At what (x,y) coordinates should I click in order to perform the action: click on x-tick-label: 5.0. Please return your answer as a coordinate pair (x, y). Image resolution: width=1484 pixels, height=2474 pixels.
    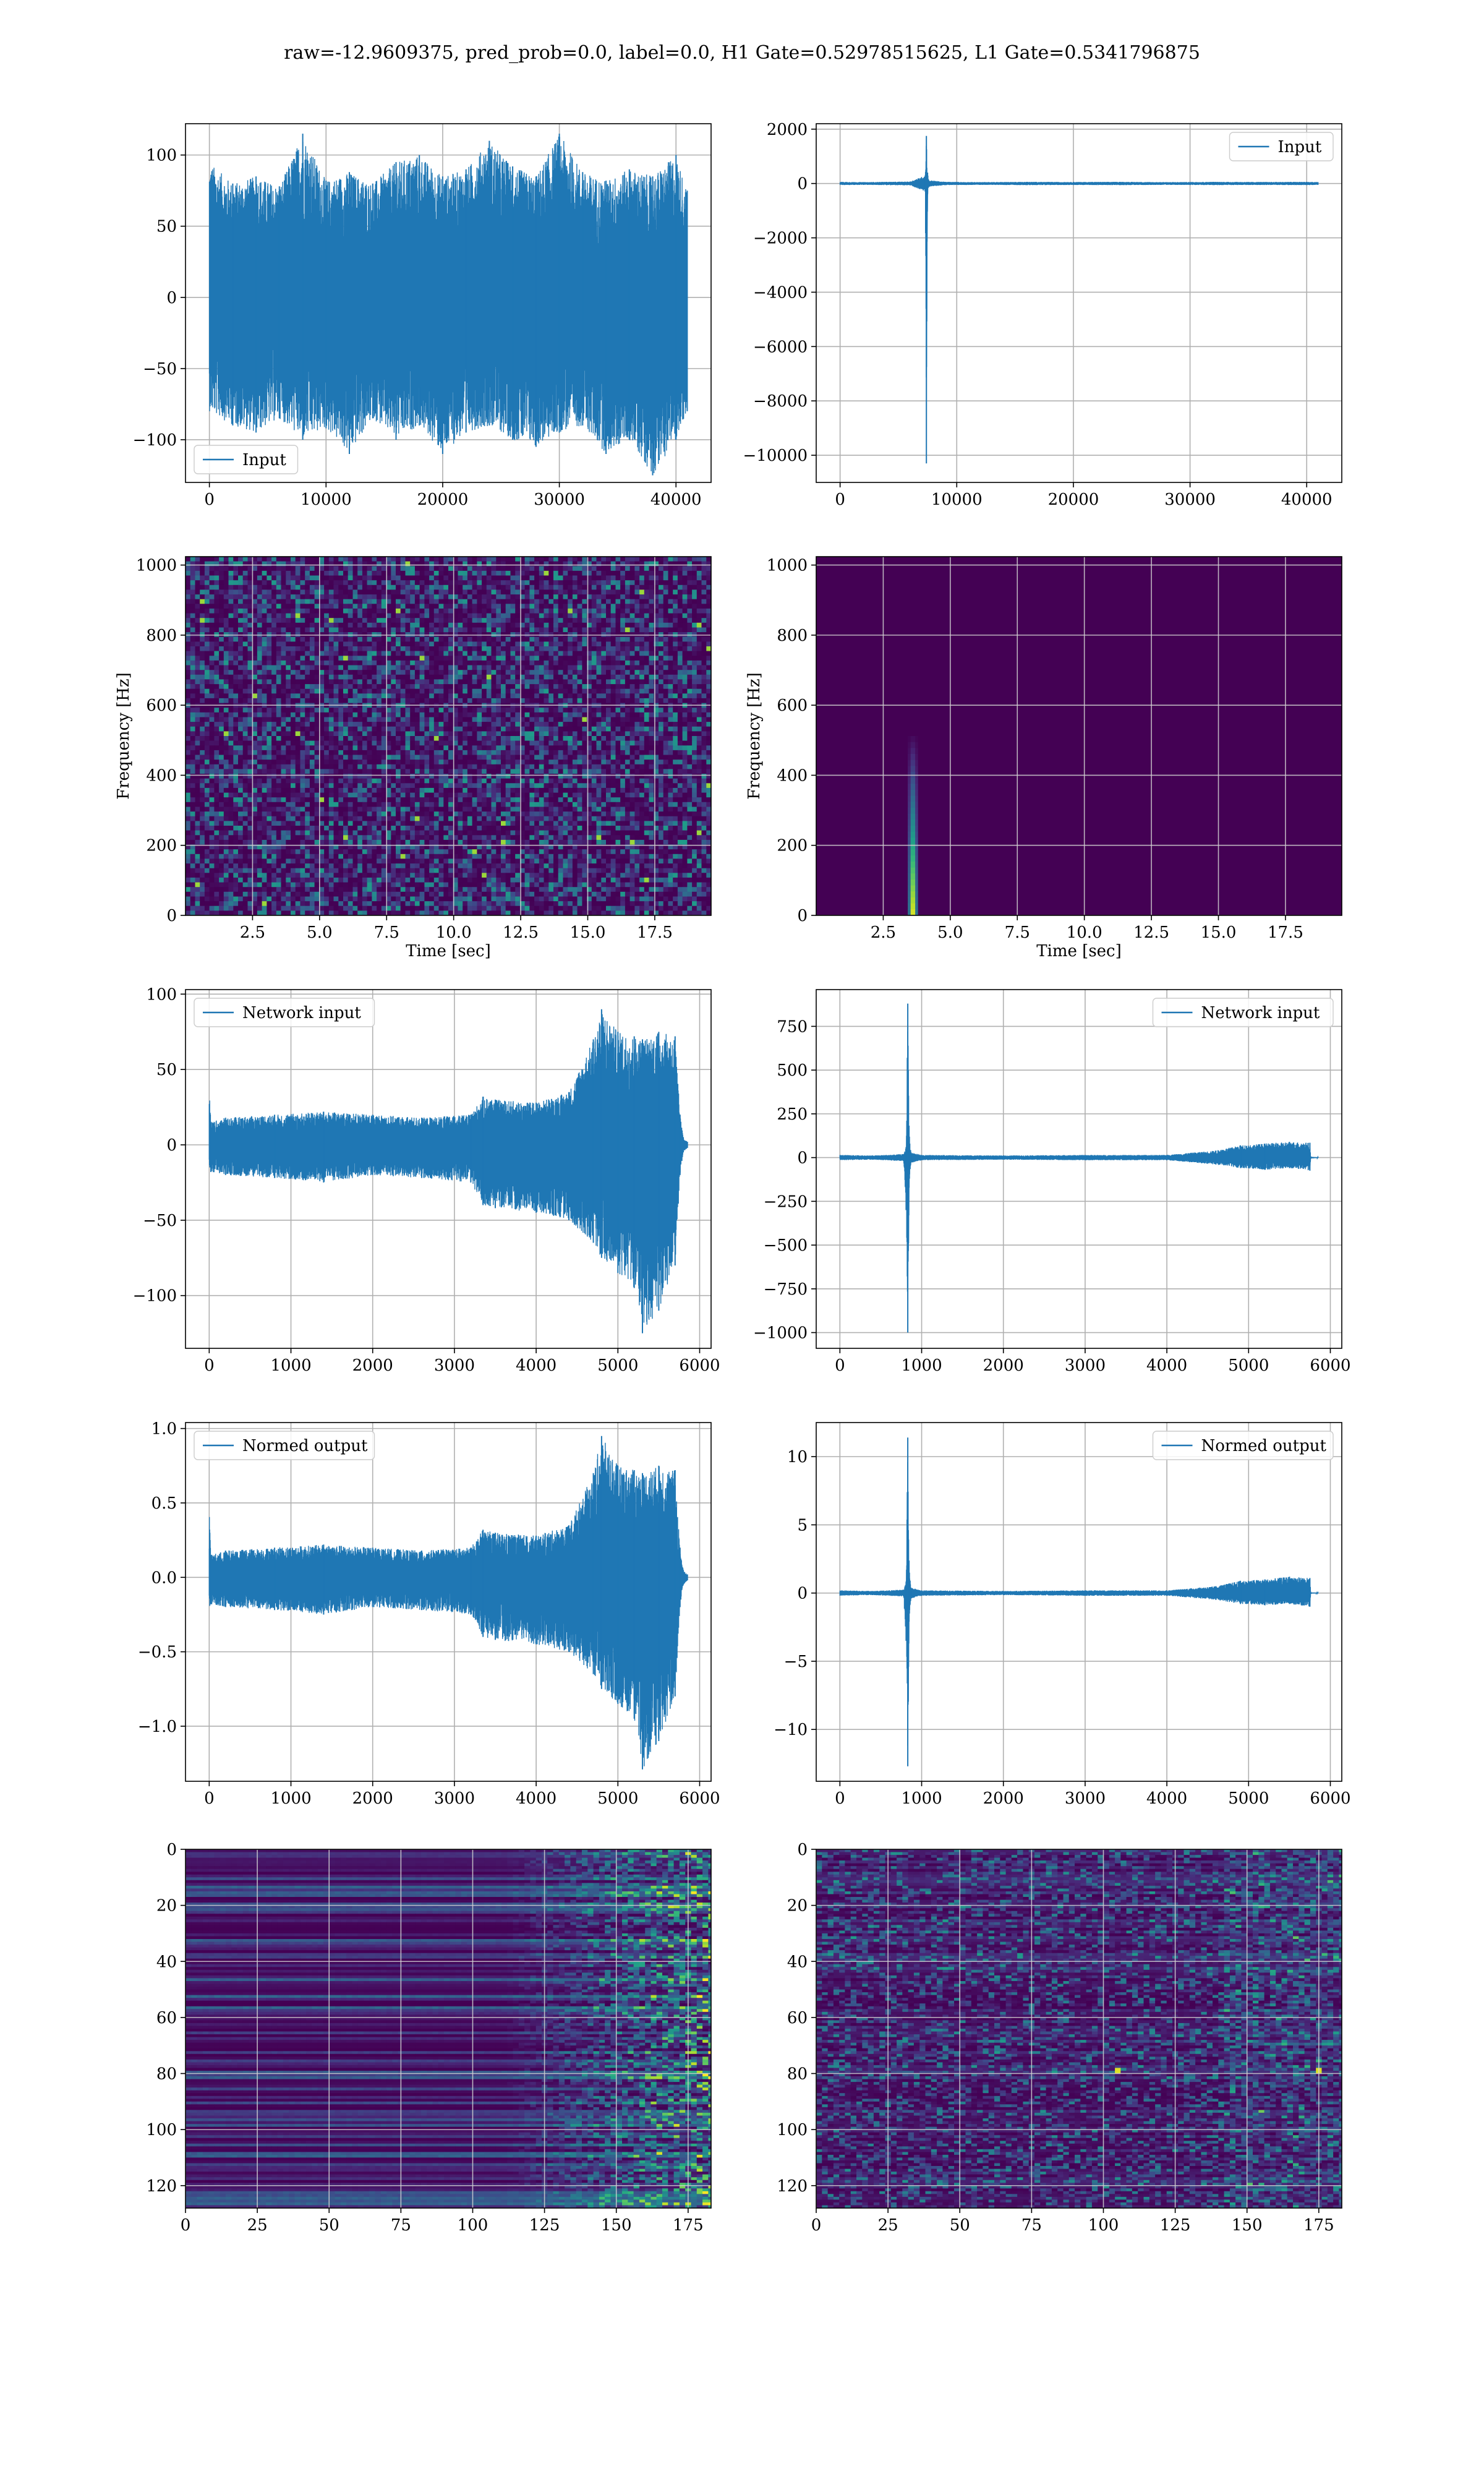
    Looking at the image, I should click on (950, 932).